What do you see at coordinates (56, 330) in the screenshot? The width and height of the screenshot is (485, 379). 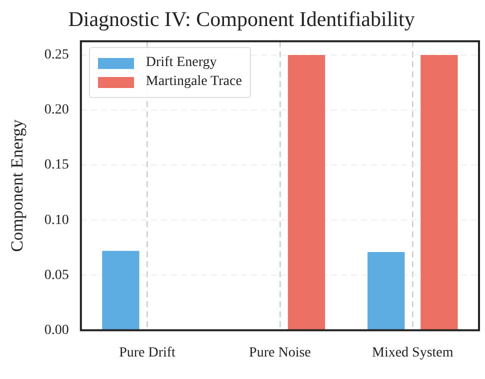 I see `y-tick-label: 0.00` at bounding box center [56, 330].